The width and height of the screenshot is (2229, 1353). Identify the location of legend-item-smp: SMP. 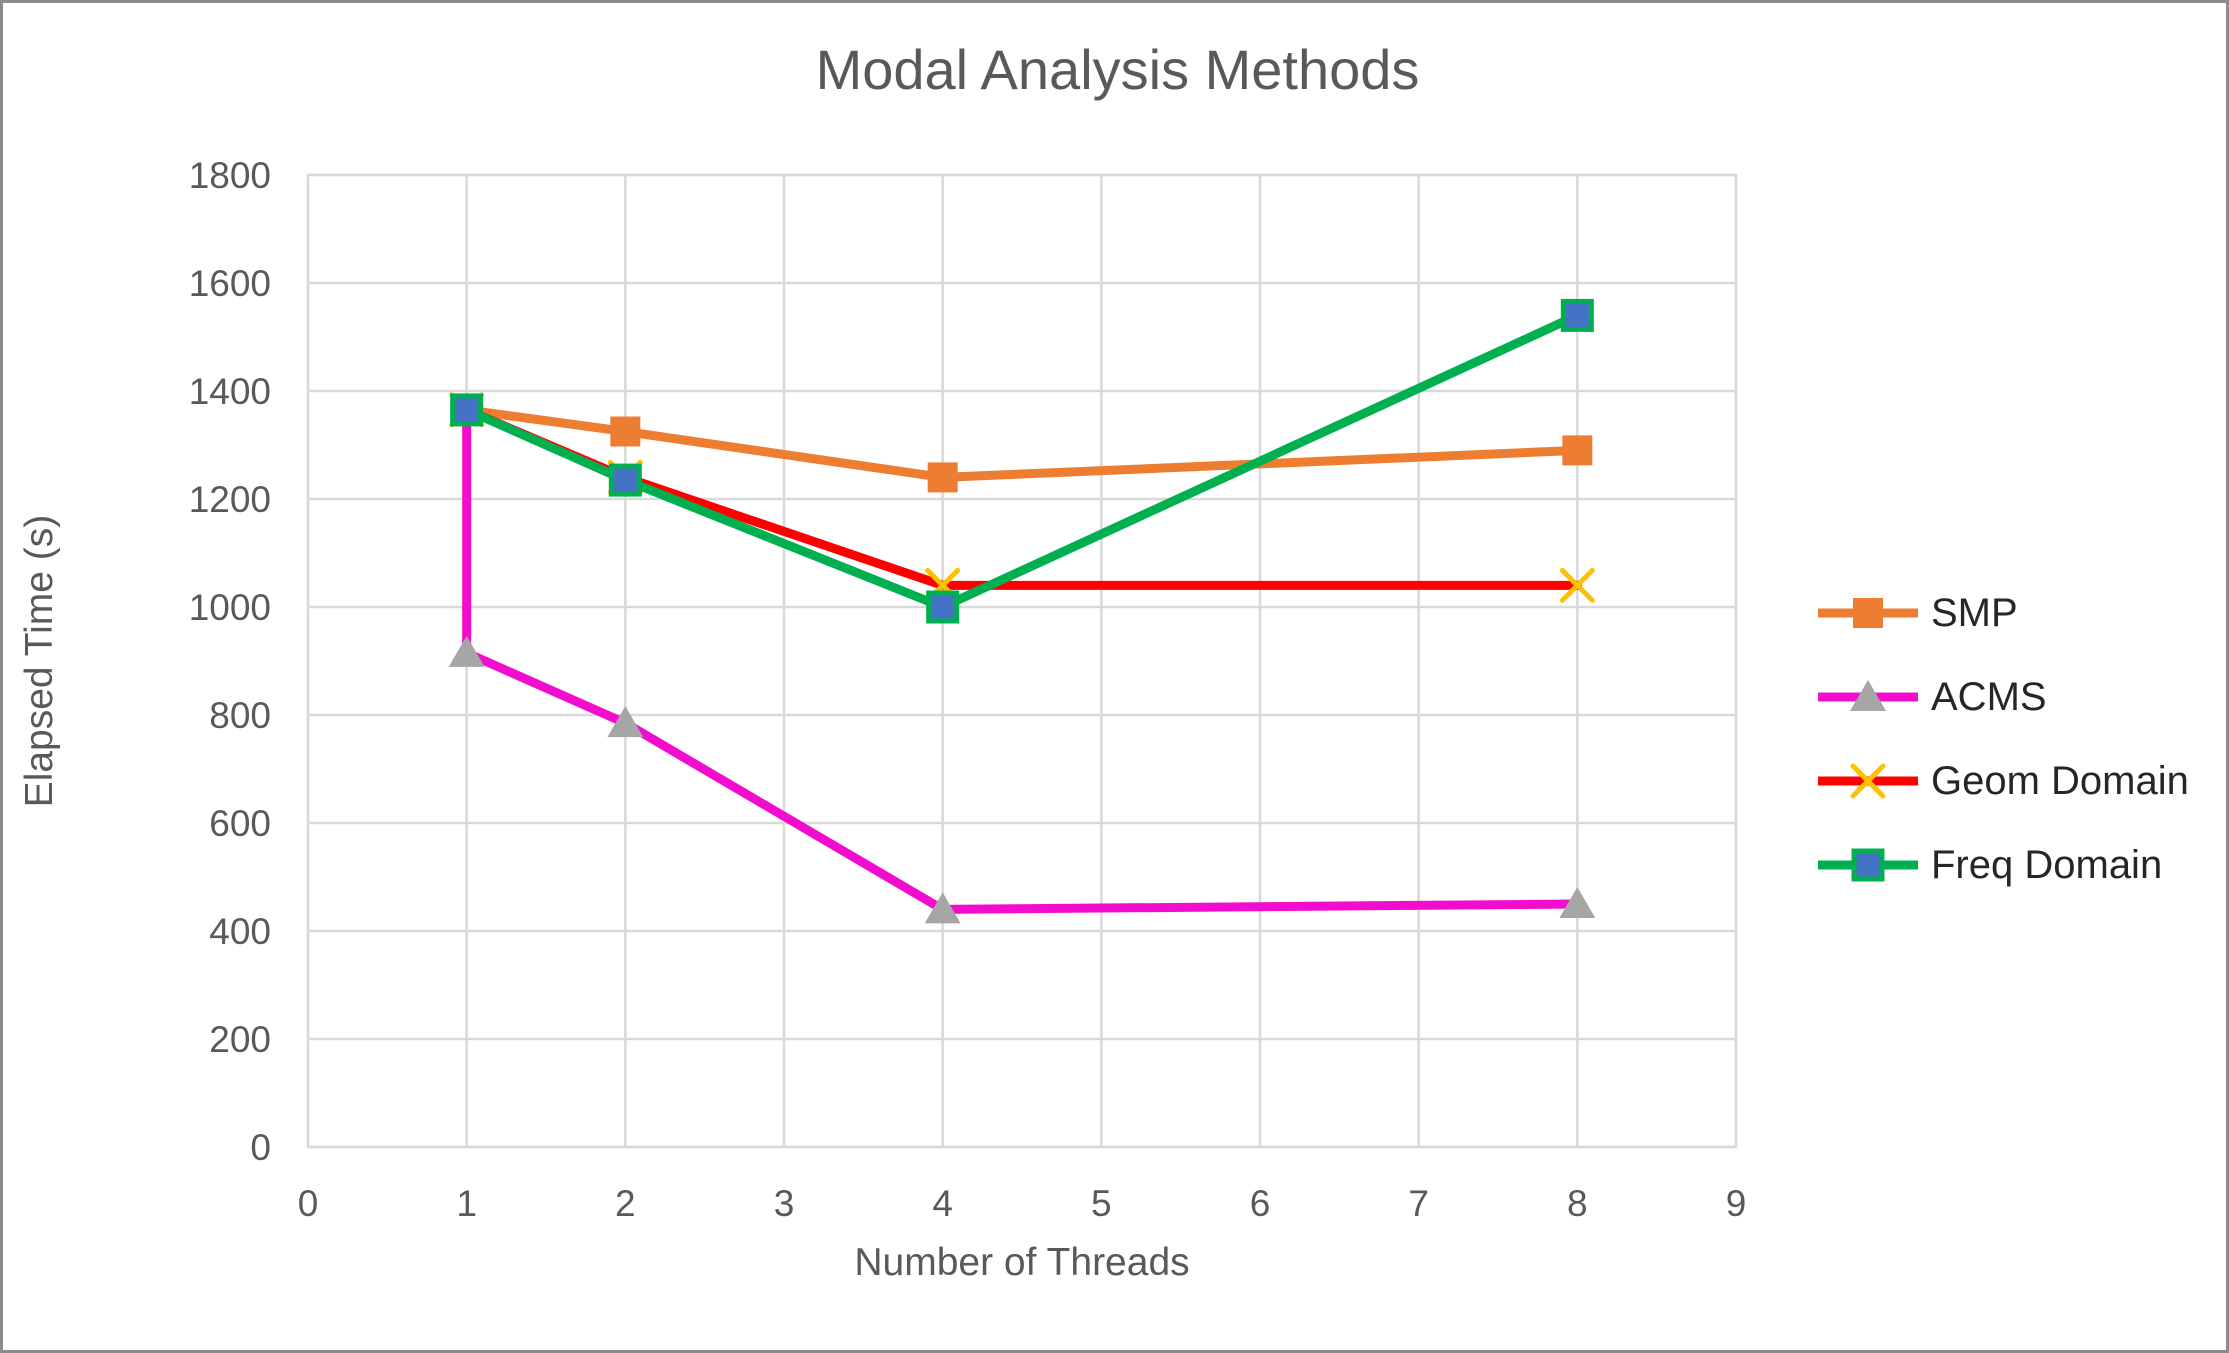
(2018, 613).